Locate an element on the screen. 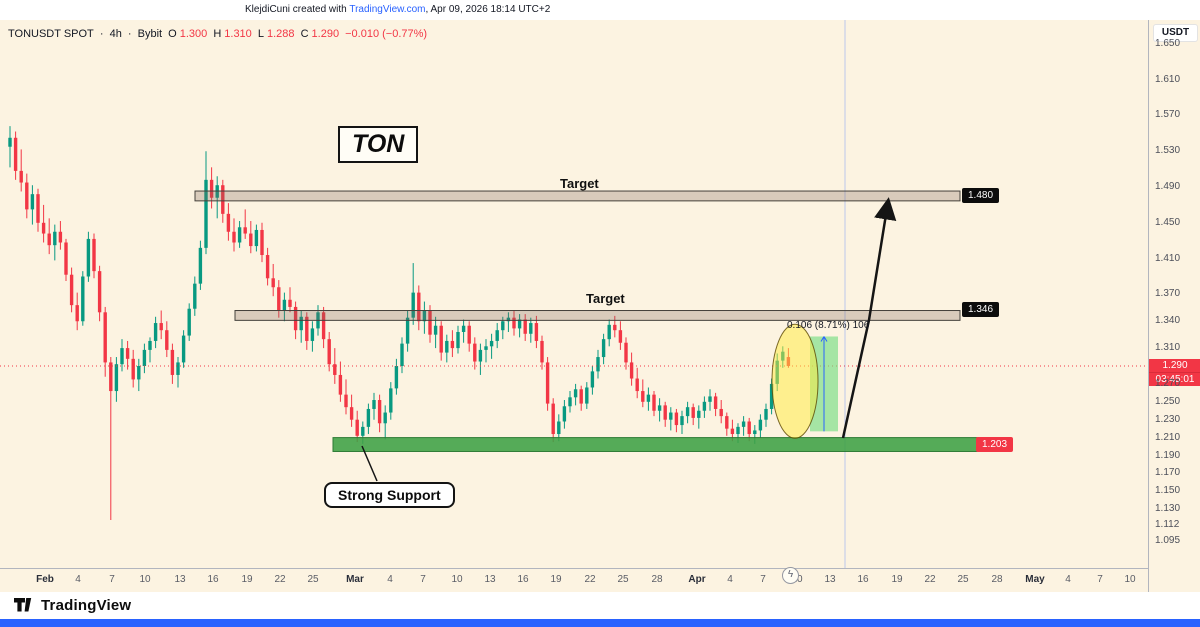  footer-bar: TradingView is located at coordinates (600, 605).